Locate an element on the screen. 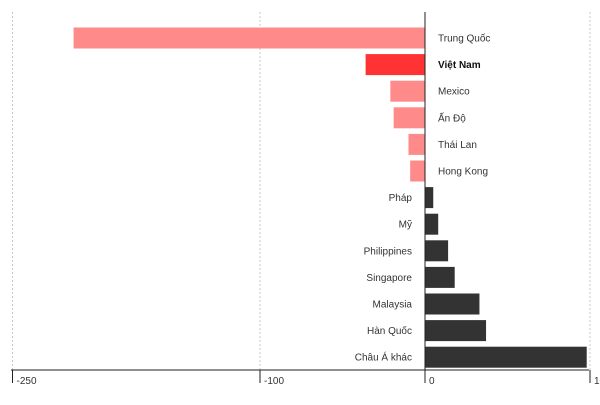 Image resolution: width=600 pixels, height=405 pixels. category-label: Thái Lan is located at coordinates (457, 145).